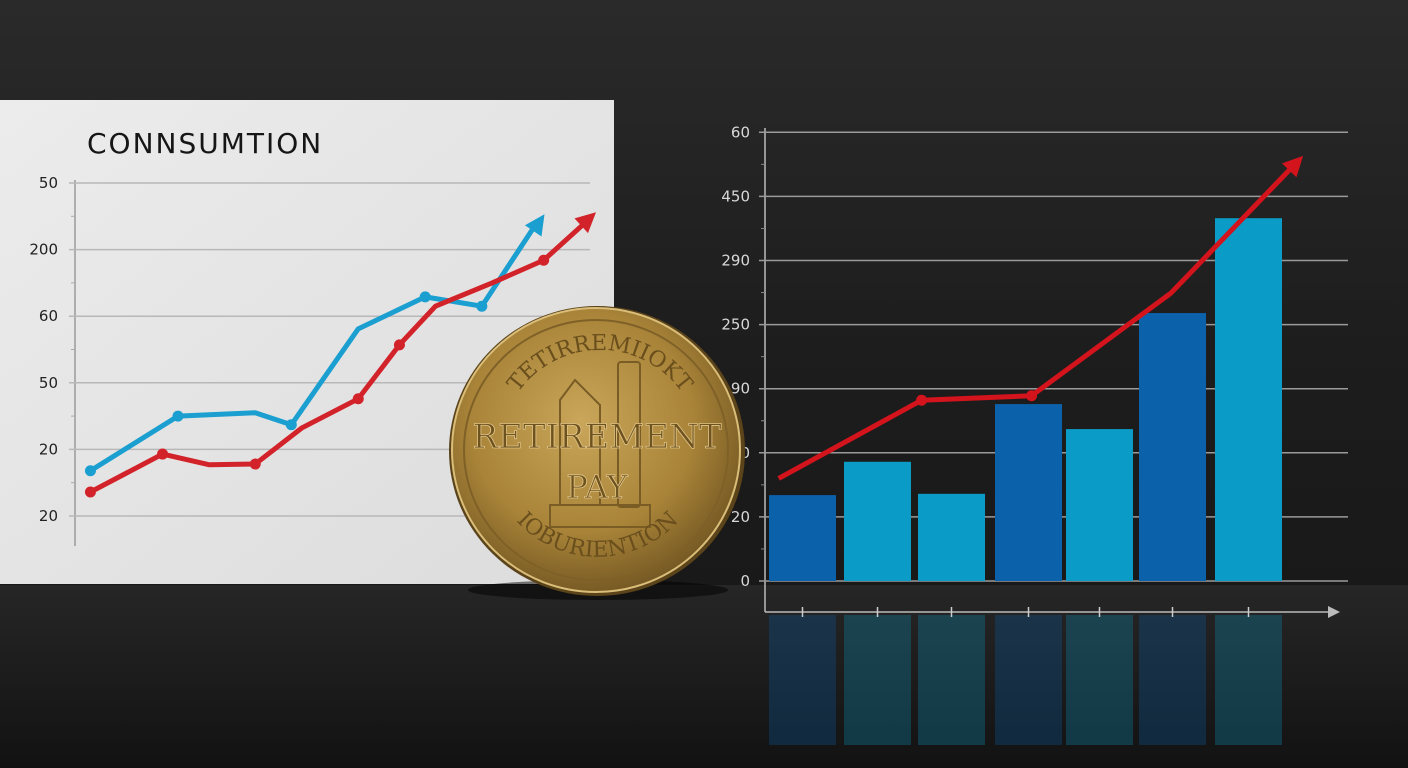 This screenshot has height=768, width=1408. I want to click on y-tick-label: 200, so click(43, 250).